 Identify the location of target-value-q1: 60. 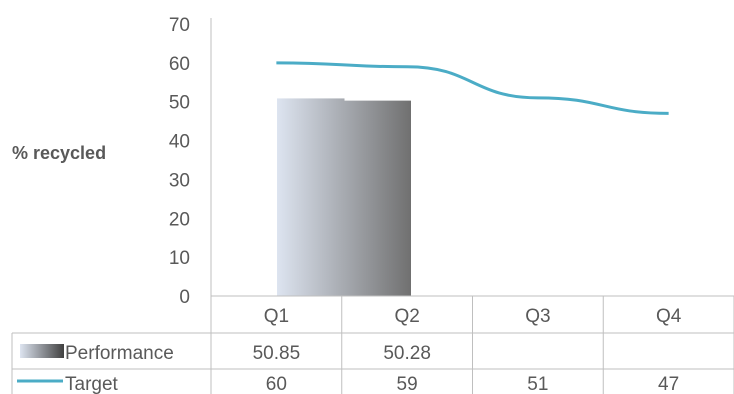
(276, 384).